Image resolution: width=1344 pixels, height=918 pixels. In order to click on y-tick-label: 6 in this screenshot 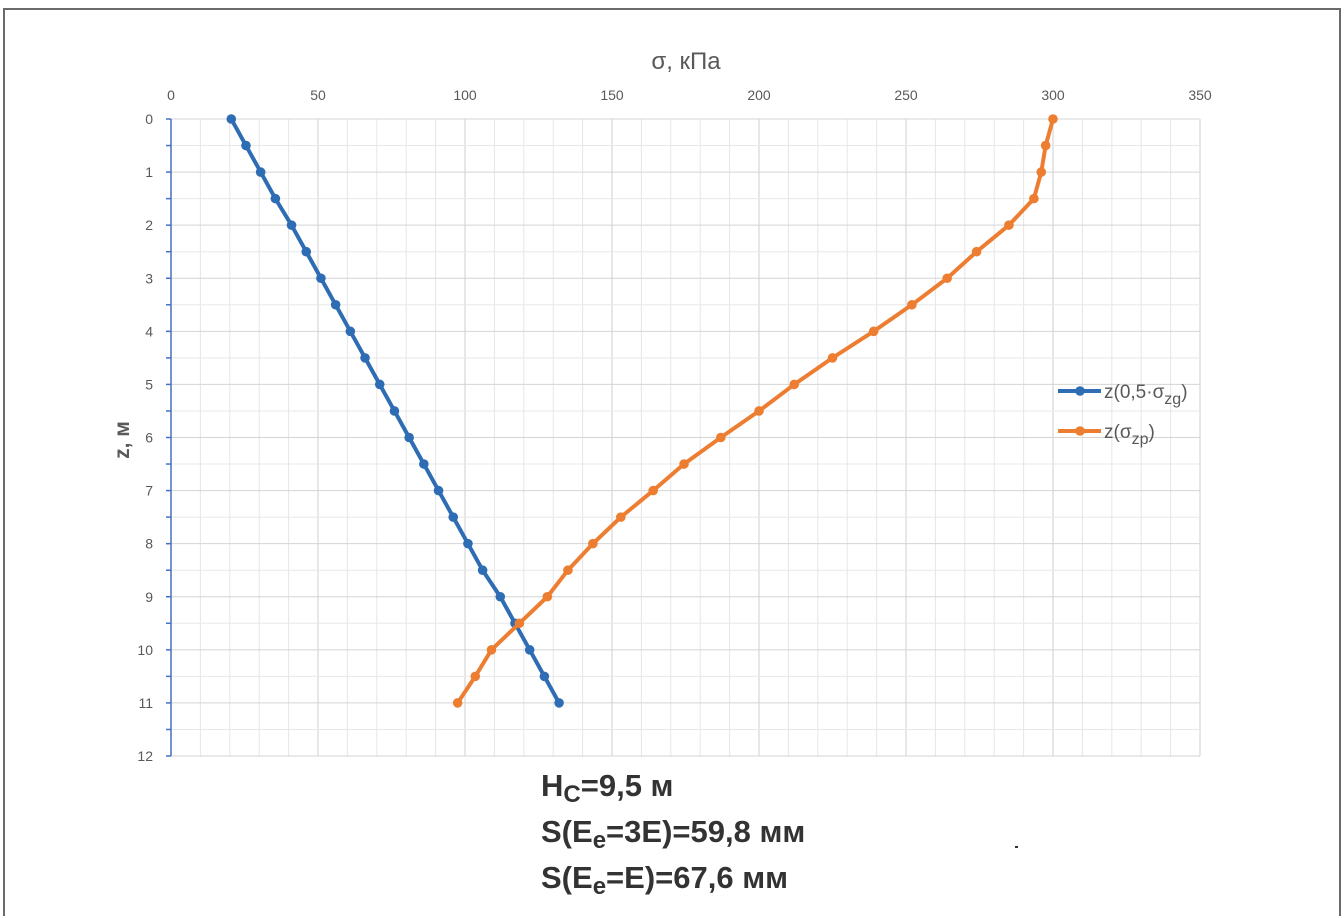, I will do `click(149, 438)`.